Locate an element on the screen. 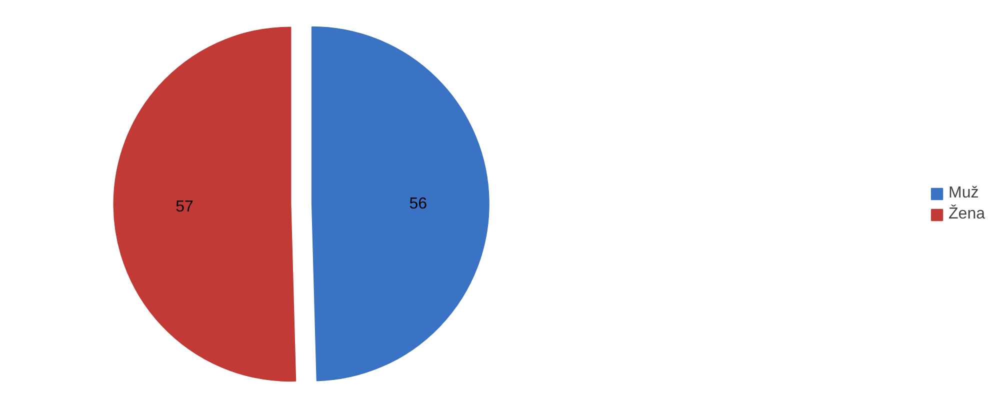  data-label: 56 is located at coordinates (418, 203).